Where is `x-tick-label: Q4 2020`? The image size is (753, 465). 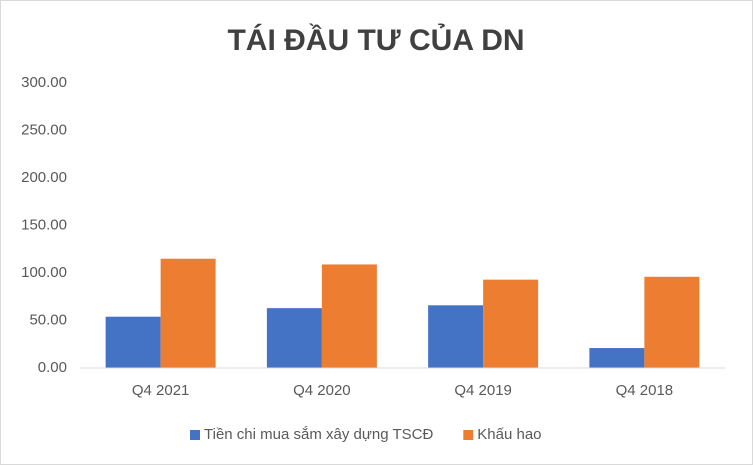 x-tick-label: Q4 2020 is located at coordinates (322, 390).